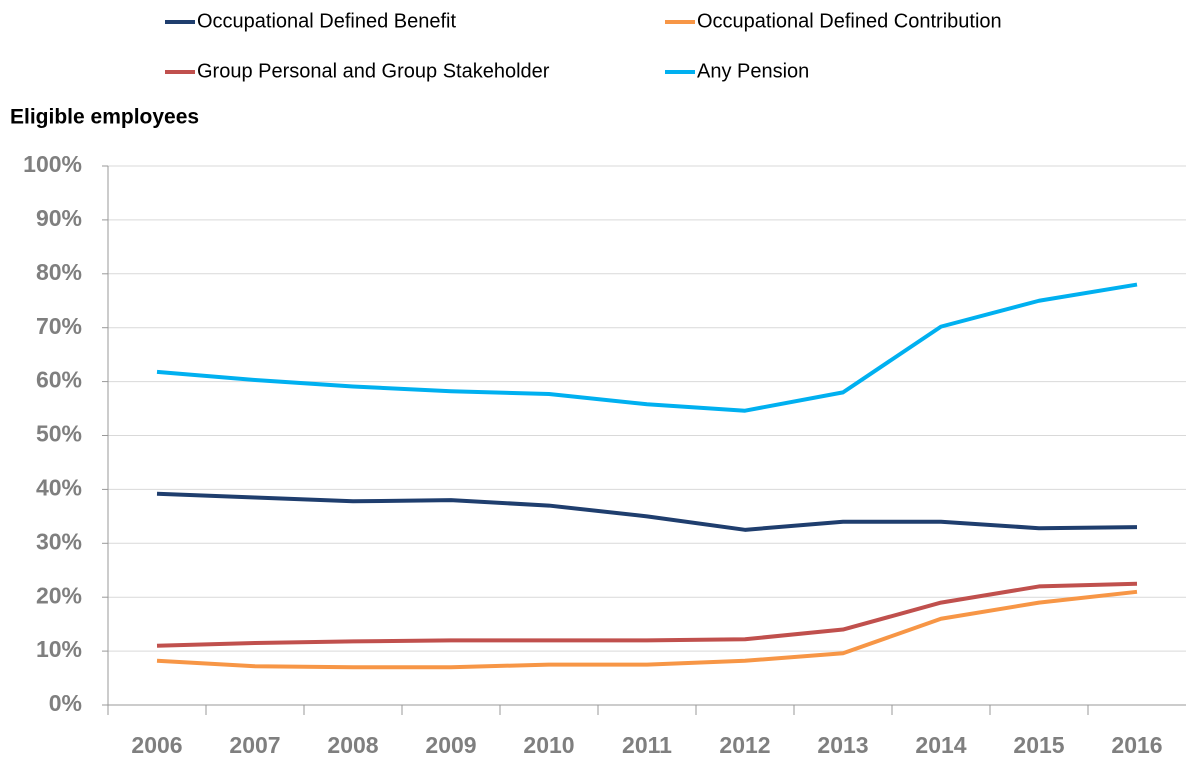 Image resolution: width=1187 pixels, height=760 pixels. I want to click on x-tick-label: 2006, so click(156, 745).